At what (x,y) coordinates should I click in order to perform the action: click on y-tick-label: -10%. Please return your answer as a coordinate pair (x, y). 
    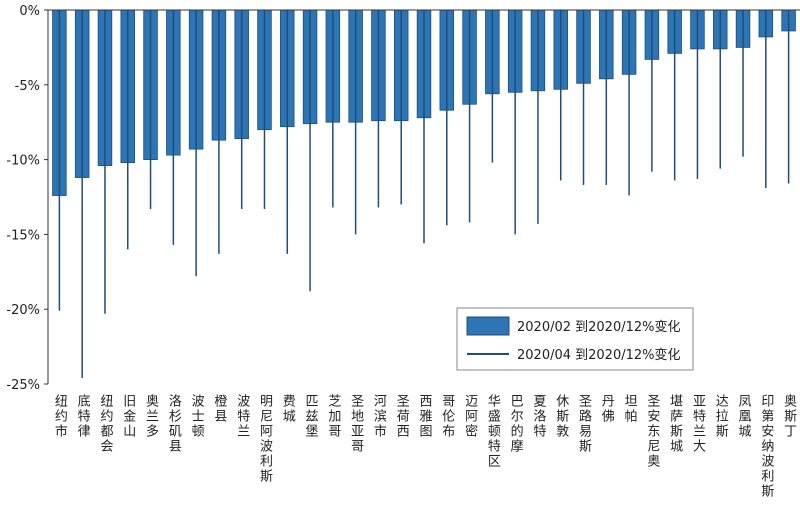
    Looking at the image, I should click on (23, 161).